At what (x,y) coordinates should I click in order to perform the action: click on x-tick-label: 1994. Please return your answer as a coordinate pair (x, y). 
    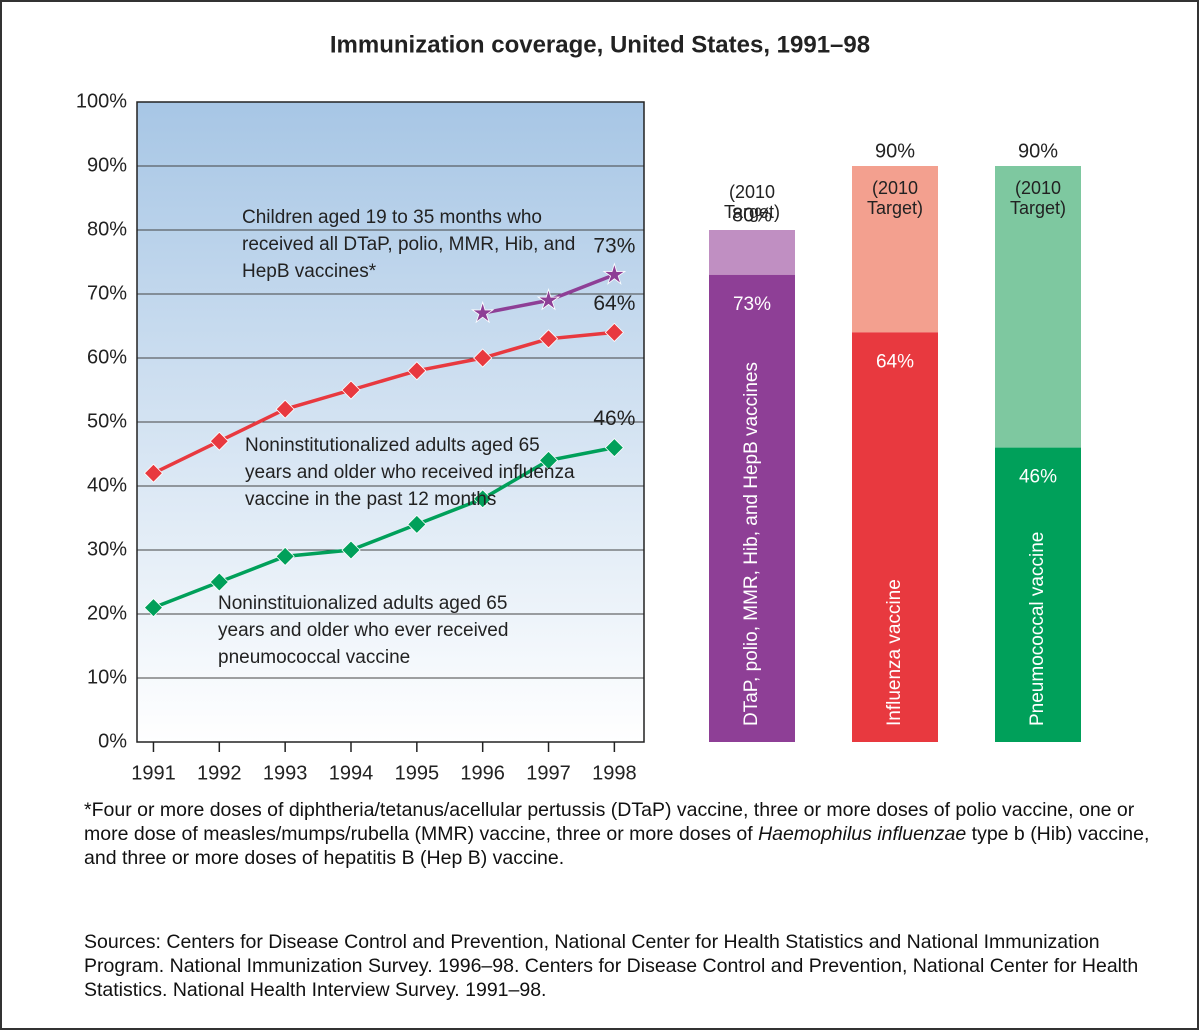
    Looking at the image, I should click on (351, 773).